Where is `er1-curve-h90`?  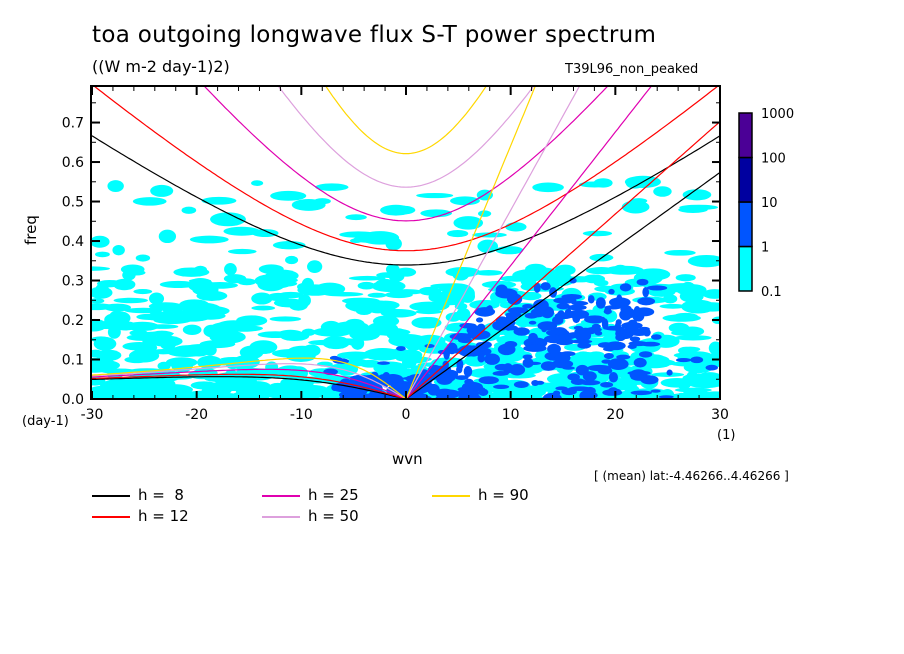
er1-curve-h90 is located at coordinates (249, 378).